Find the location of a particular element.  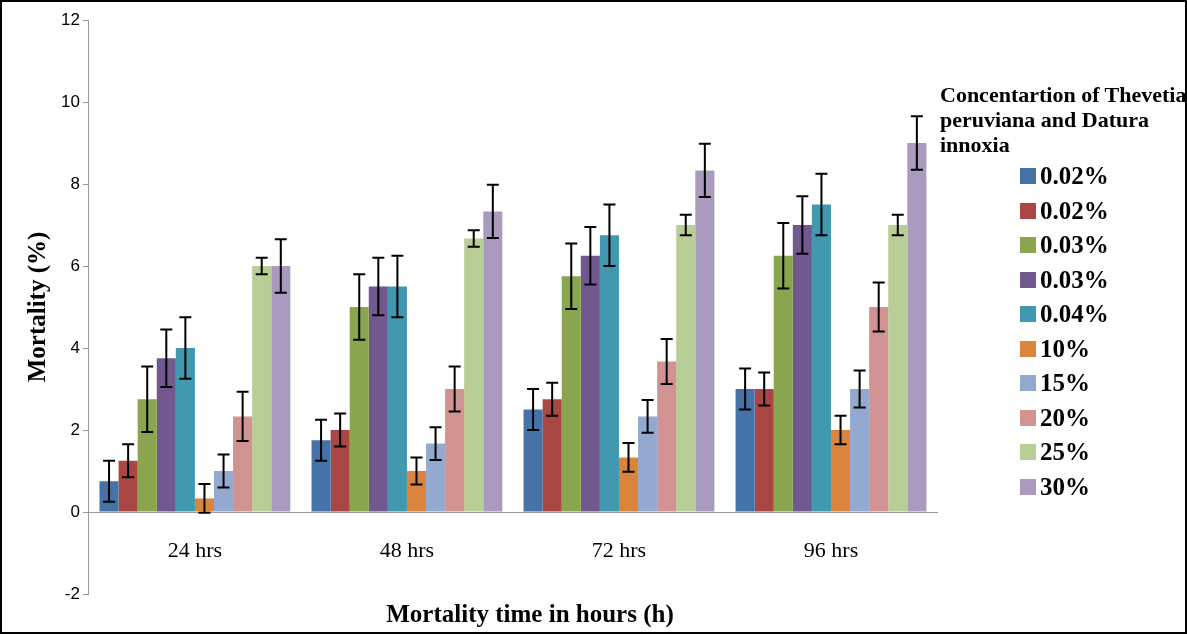

y-tick-label: 0 is located at coordinates (75, 511).